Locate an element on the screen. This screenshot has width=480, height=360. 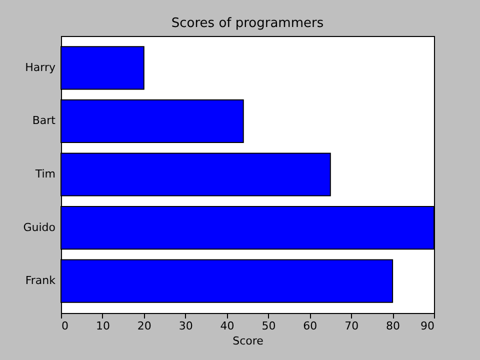
y-tick-label: Tim is located at coordinates (45, 174).